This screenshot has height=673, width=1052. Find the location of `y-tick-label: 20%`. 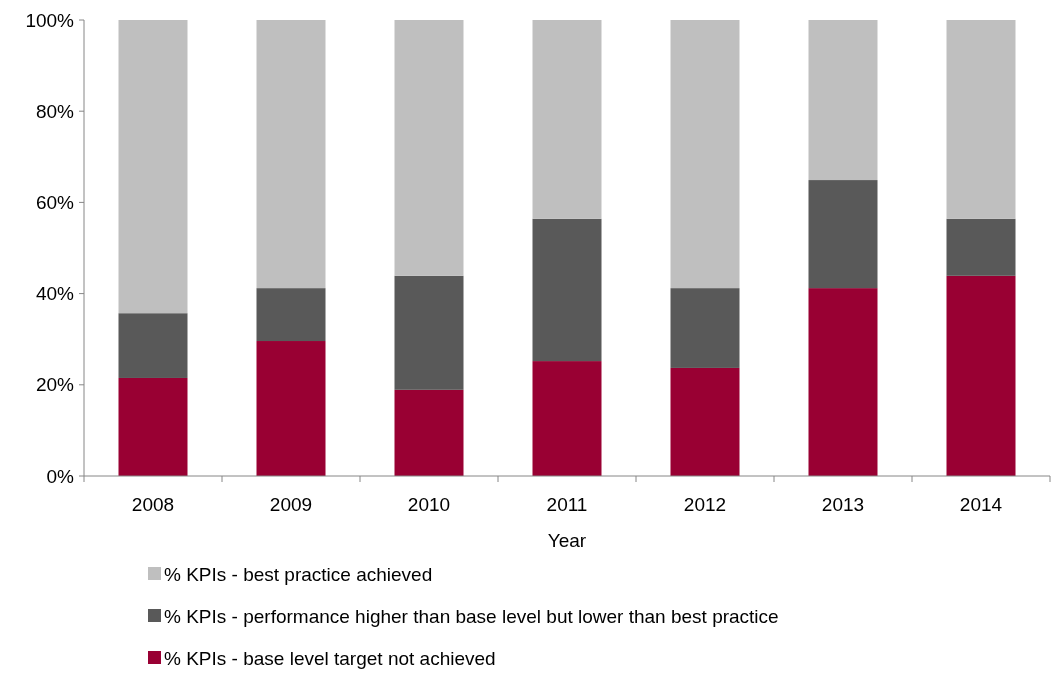

y-tick-label: 20% is located at coordinates (55, 385).